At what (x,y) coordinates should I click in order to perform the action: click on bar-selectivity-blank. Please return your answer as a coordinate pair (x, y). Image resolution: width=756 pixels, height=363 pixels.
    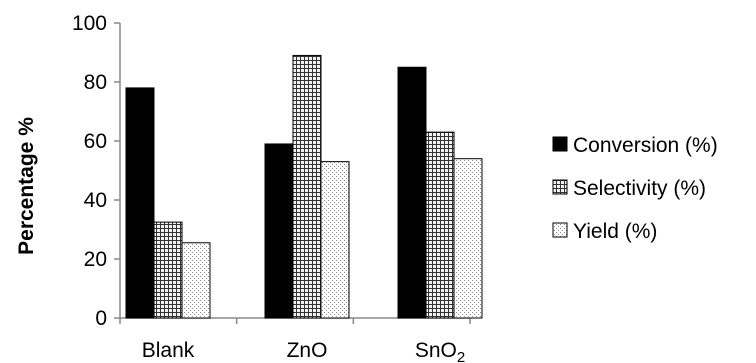
    Looking at the image, I should click on (168, 270).